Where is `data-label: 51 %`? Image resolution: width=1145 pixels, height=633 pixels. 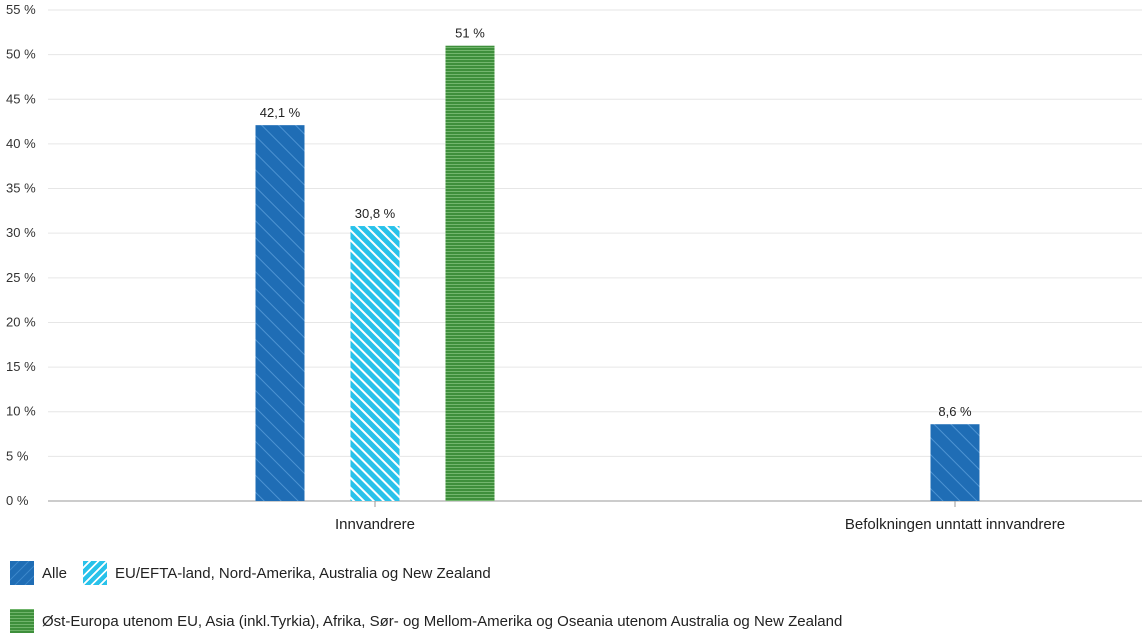
data-label: 51 % is located at coordinates (470, 33).